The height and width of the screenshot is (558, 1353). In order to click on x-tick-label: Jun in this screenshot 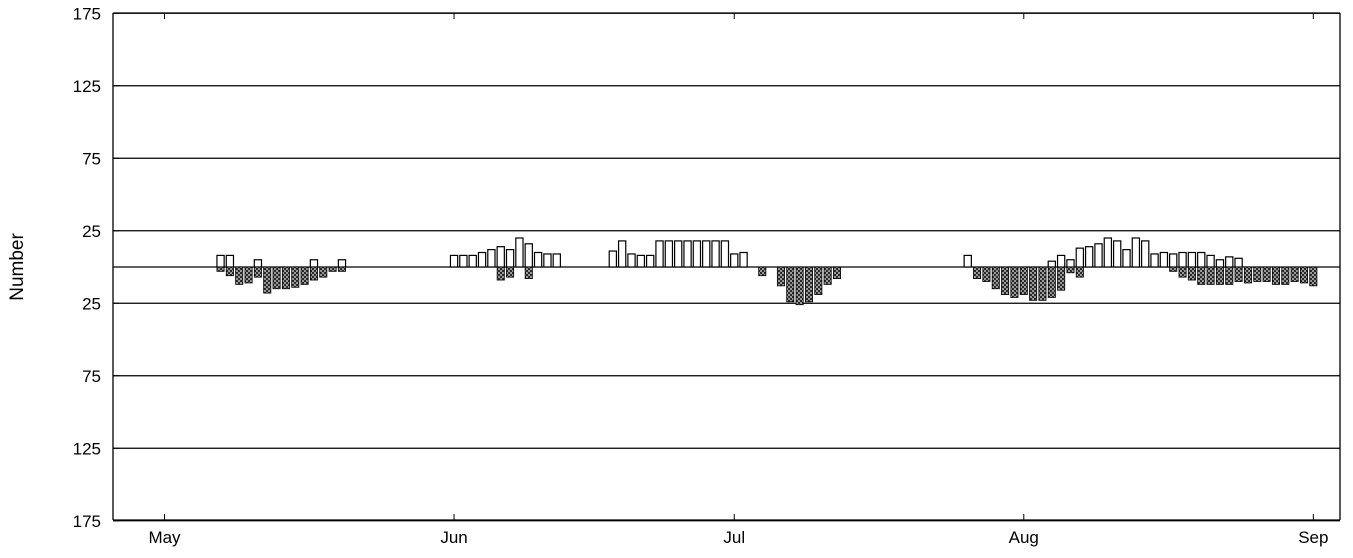, I will do `click(453, 537)`.